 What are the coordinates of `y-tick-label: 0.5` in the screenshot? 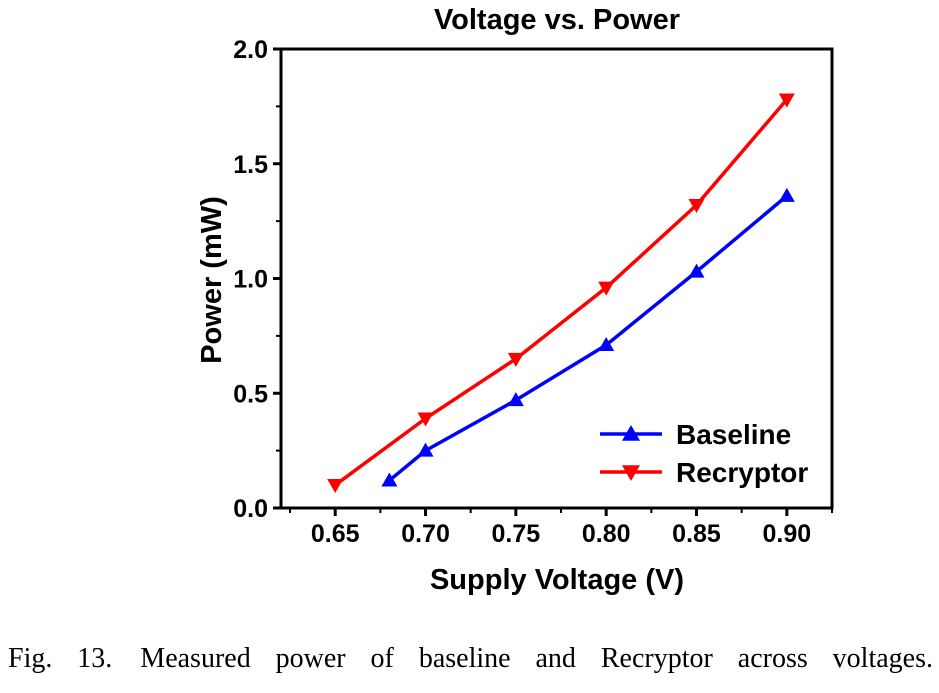 It's located at (250, 394).